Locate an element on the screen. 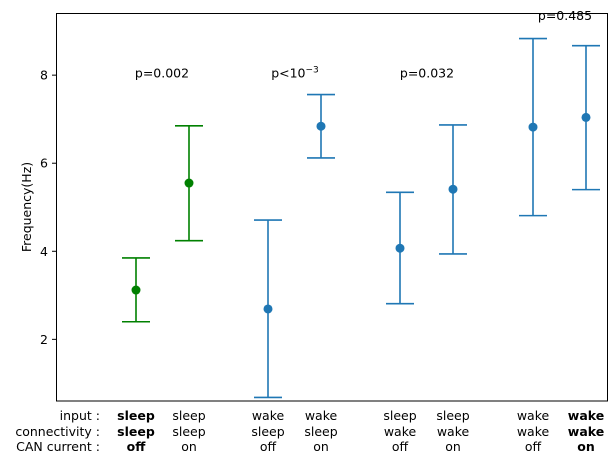 The image size is (608, 455). y-axis-label: Frequency(Hz) is located at coordinates (26, 207).